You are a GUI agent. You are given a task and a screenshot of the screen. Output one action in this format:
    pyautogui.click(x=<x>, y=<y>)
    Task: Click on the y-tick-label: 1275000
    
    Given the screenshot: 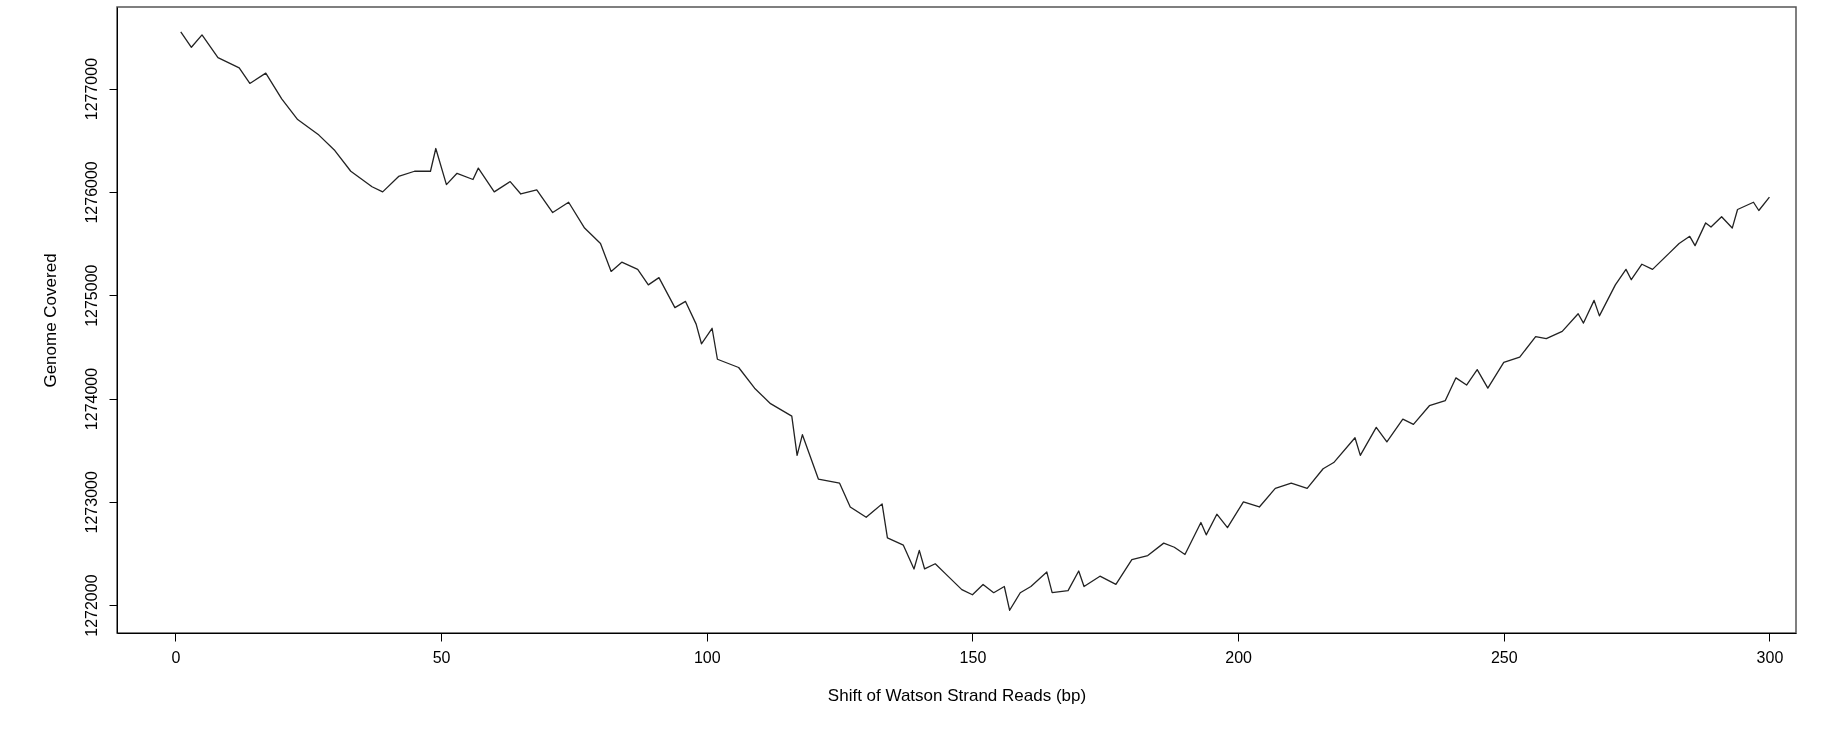 What is the action you would take?
    pyautogui.click(x=91, y=295)
    